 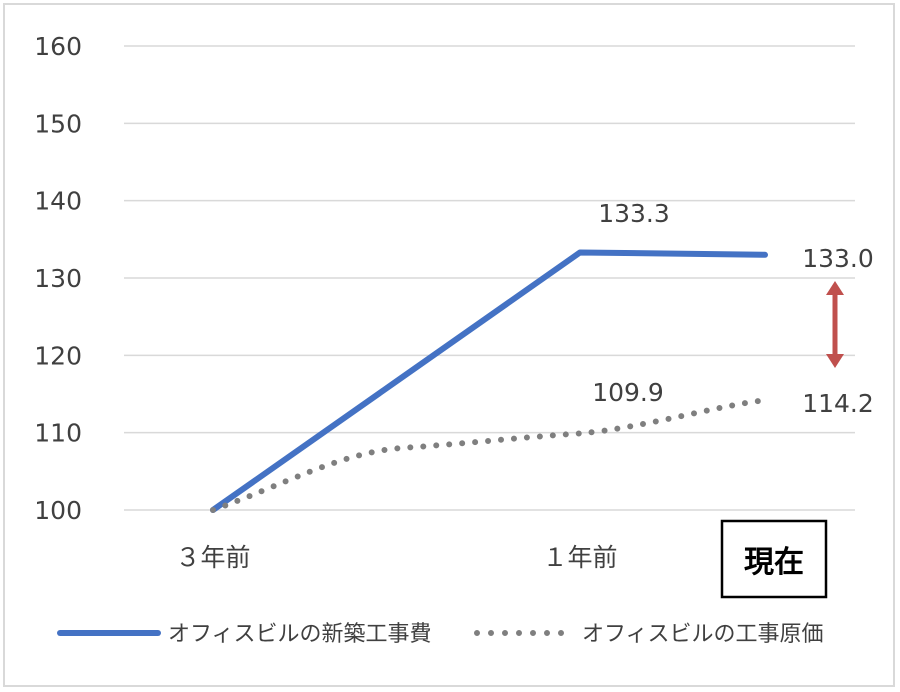 I want to click on arrow-head-down, so click(x=835, y=361).